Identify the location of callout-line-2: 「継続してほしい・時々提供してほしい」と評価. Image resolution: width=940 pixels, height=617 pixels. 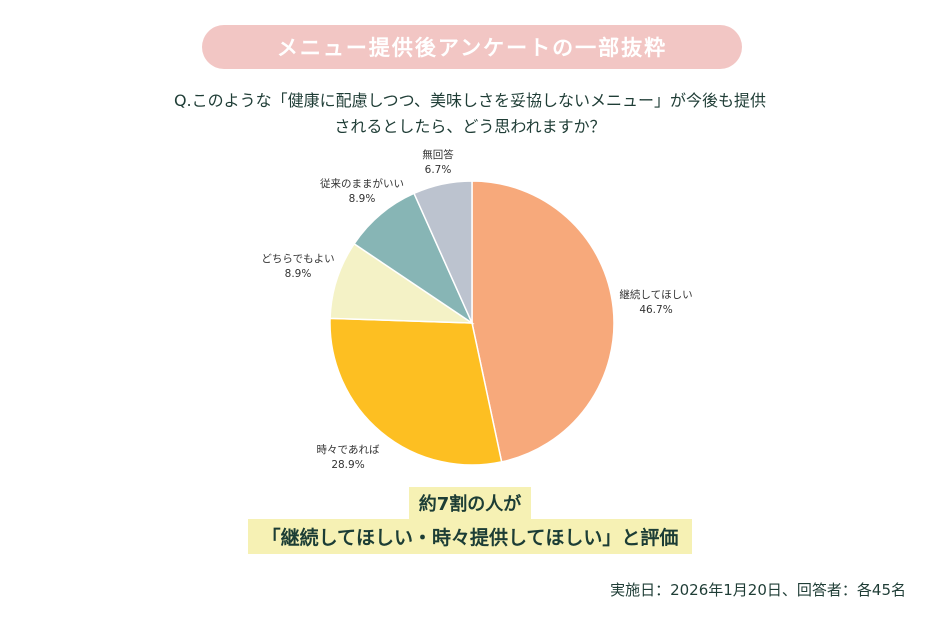
(470, 536).